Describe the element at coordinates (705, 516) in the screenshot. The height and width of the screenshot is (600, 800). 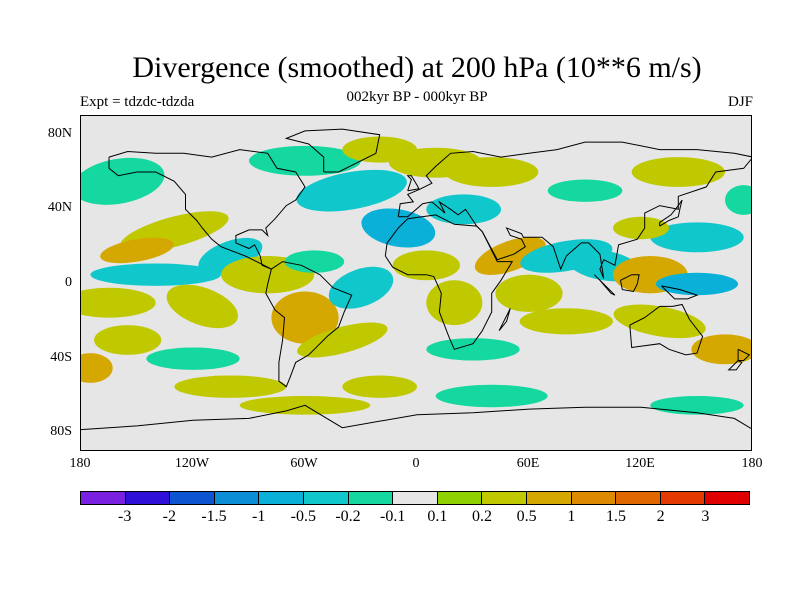
I see `colorbar-label: 3` at that location.